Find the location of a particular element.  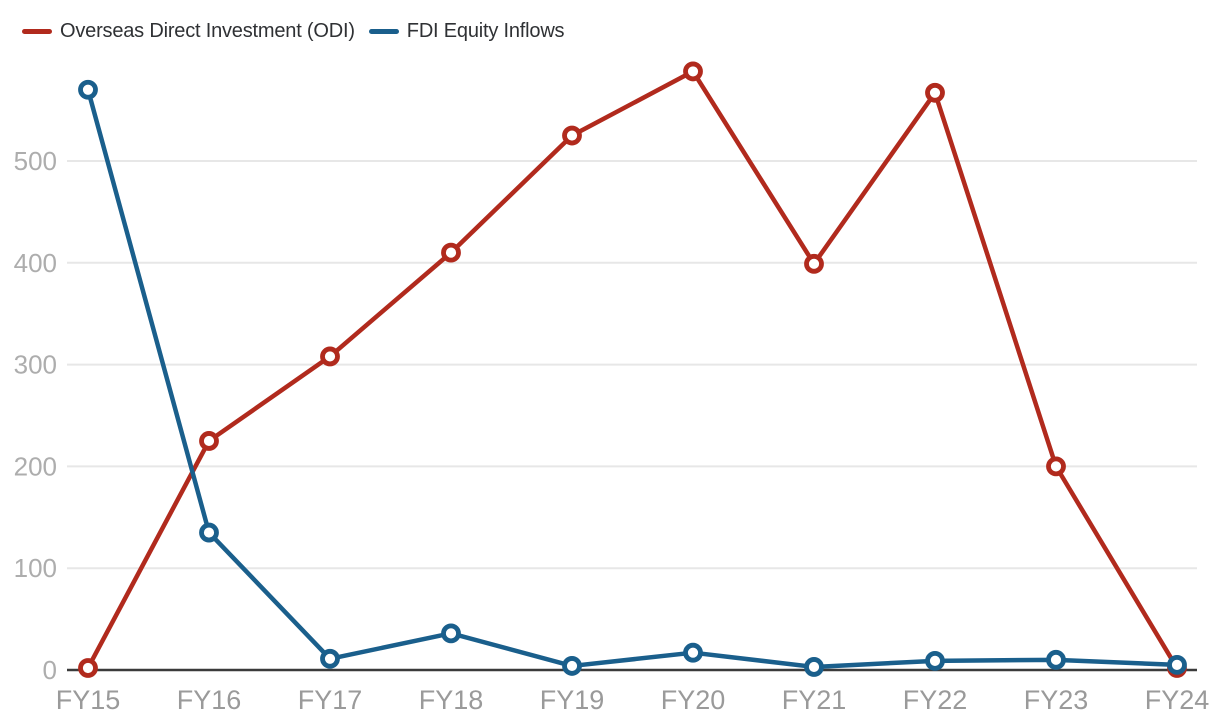

data-point-fdi-fy18 is located at coordinates (451, 633).